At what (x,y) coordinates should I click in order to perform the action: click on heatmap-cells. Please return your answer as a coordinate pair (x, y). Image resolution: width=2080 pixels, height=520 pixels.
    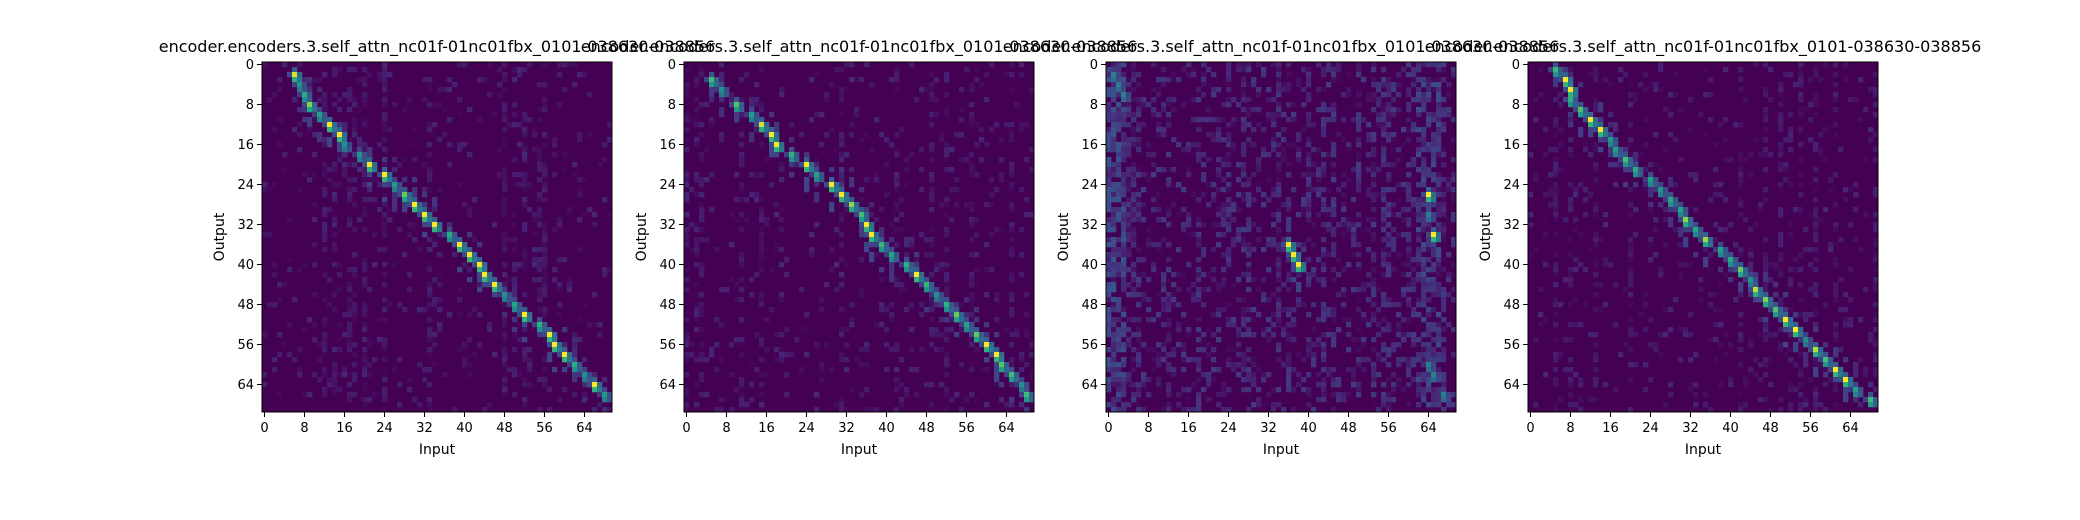
    Looking at the image, I should click on (859, 237).